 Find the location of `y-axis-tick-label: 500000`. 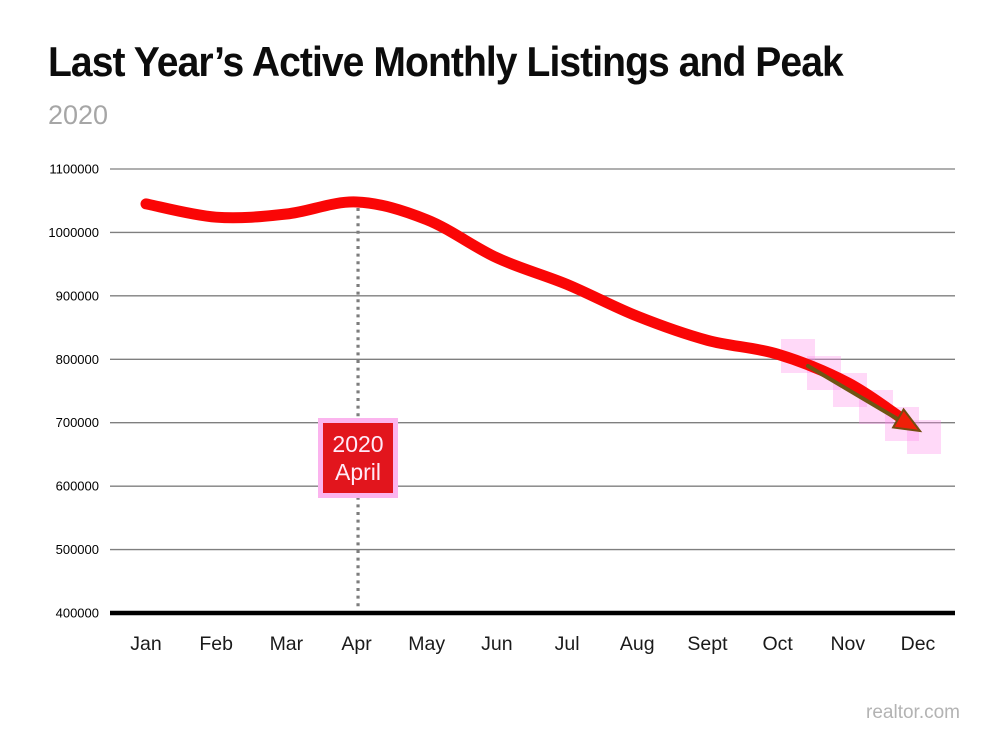

y-axis-tick-label: 500000 is located at coordinates (77, 549).